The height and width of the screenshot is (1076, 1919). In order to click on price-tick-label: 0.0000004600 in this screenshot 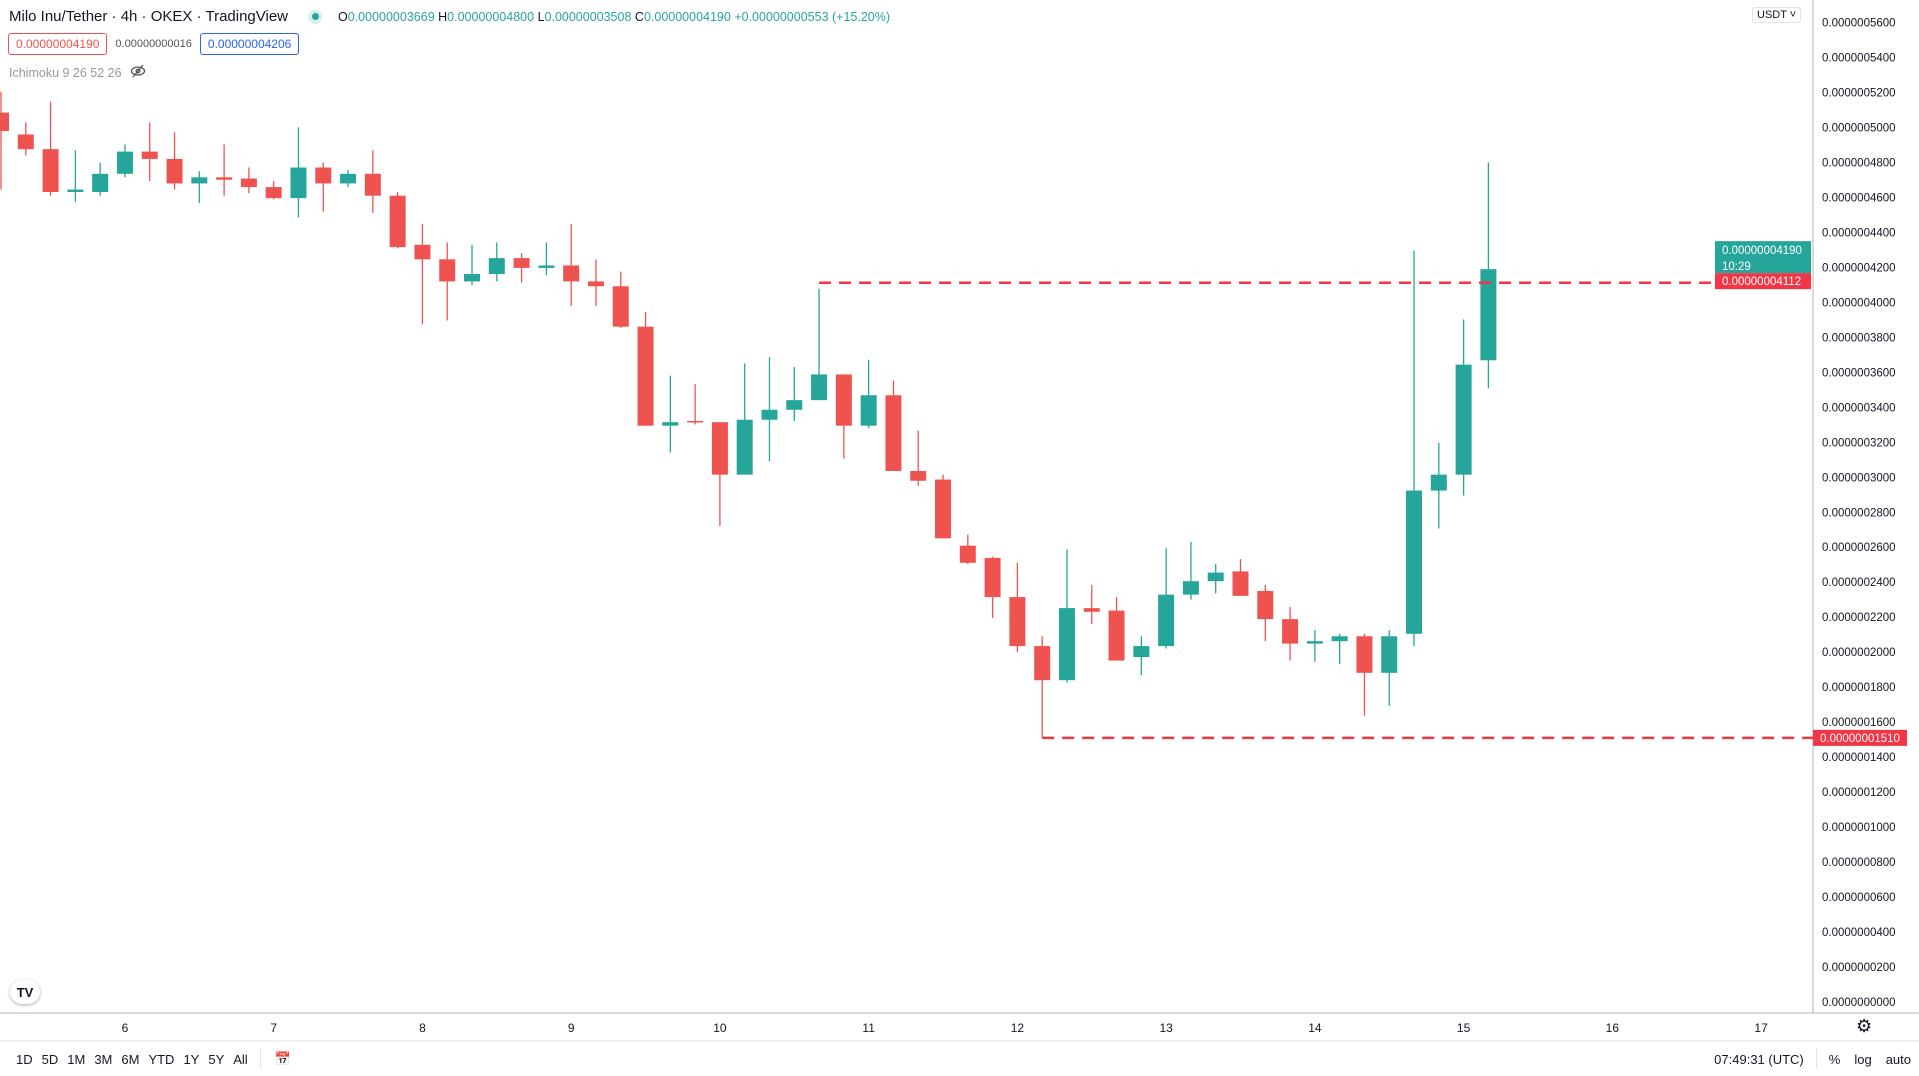, I will do `click(1859, 198)`.